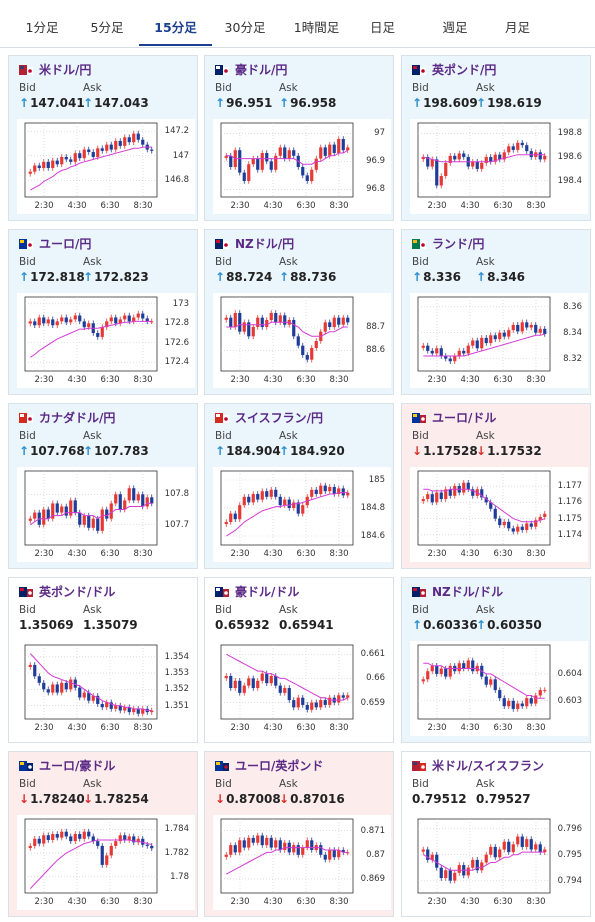 This screenshot has height=922, width=595. Describe the element at coordinates (52, 451) in the screenshot. I see `bid-value: ↑107.768` at that location.